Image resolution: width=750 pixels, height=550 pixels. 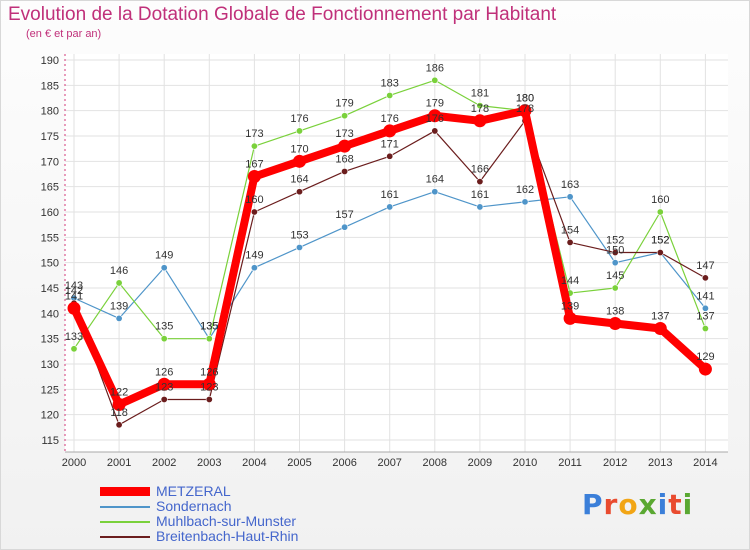 I want to click on y-tick-label: 130, so click(x=50, y=365).